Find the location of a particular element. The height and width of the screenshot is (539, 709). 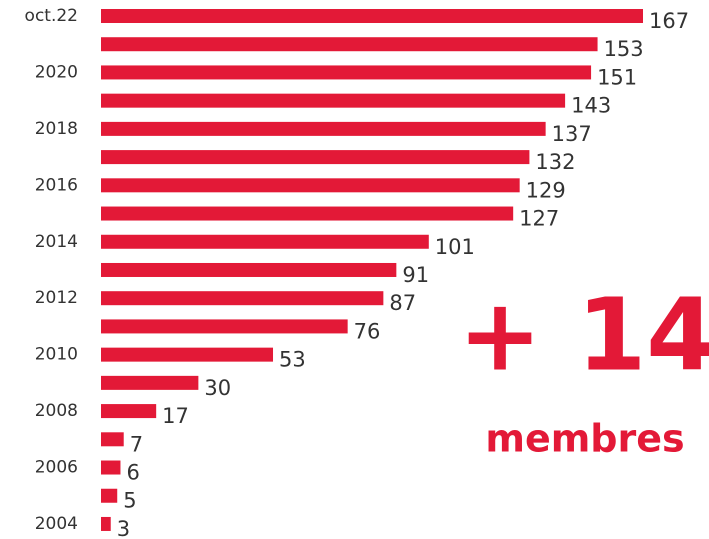

value-label: 143 is located at coordinates (591, 106).